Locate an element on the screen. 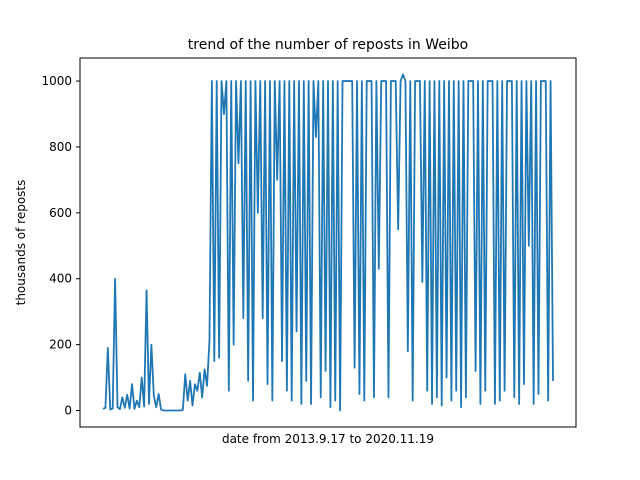 The image size is (640, 480). y-axis-label: thousands of reposts is located at coordinates (21, 243).